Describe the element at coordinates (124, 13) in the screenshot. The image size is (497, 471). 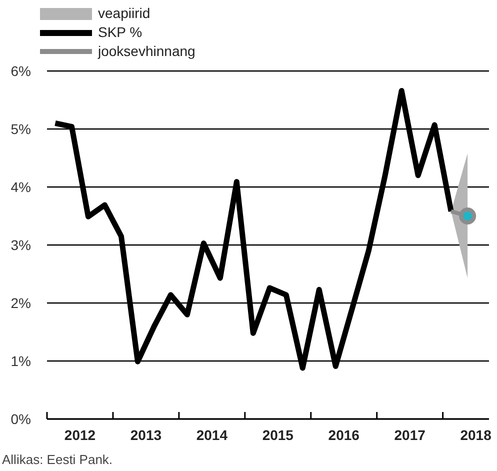
I see `legend-label: veapiirid` at that location.